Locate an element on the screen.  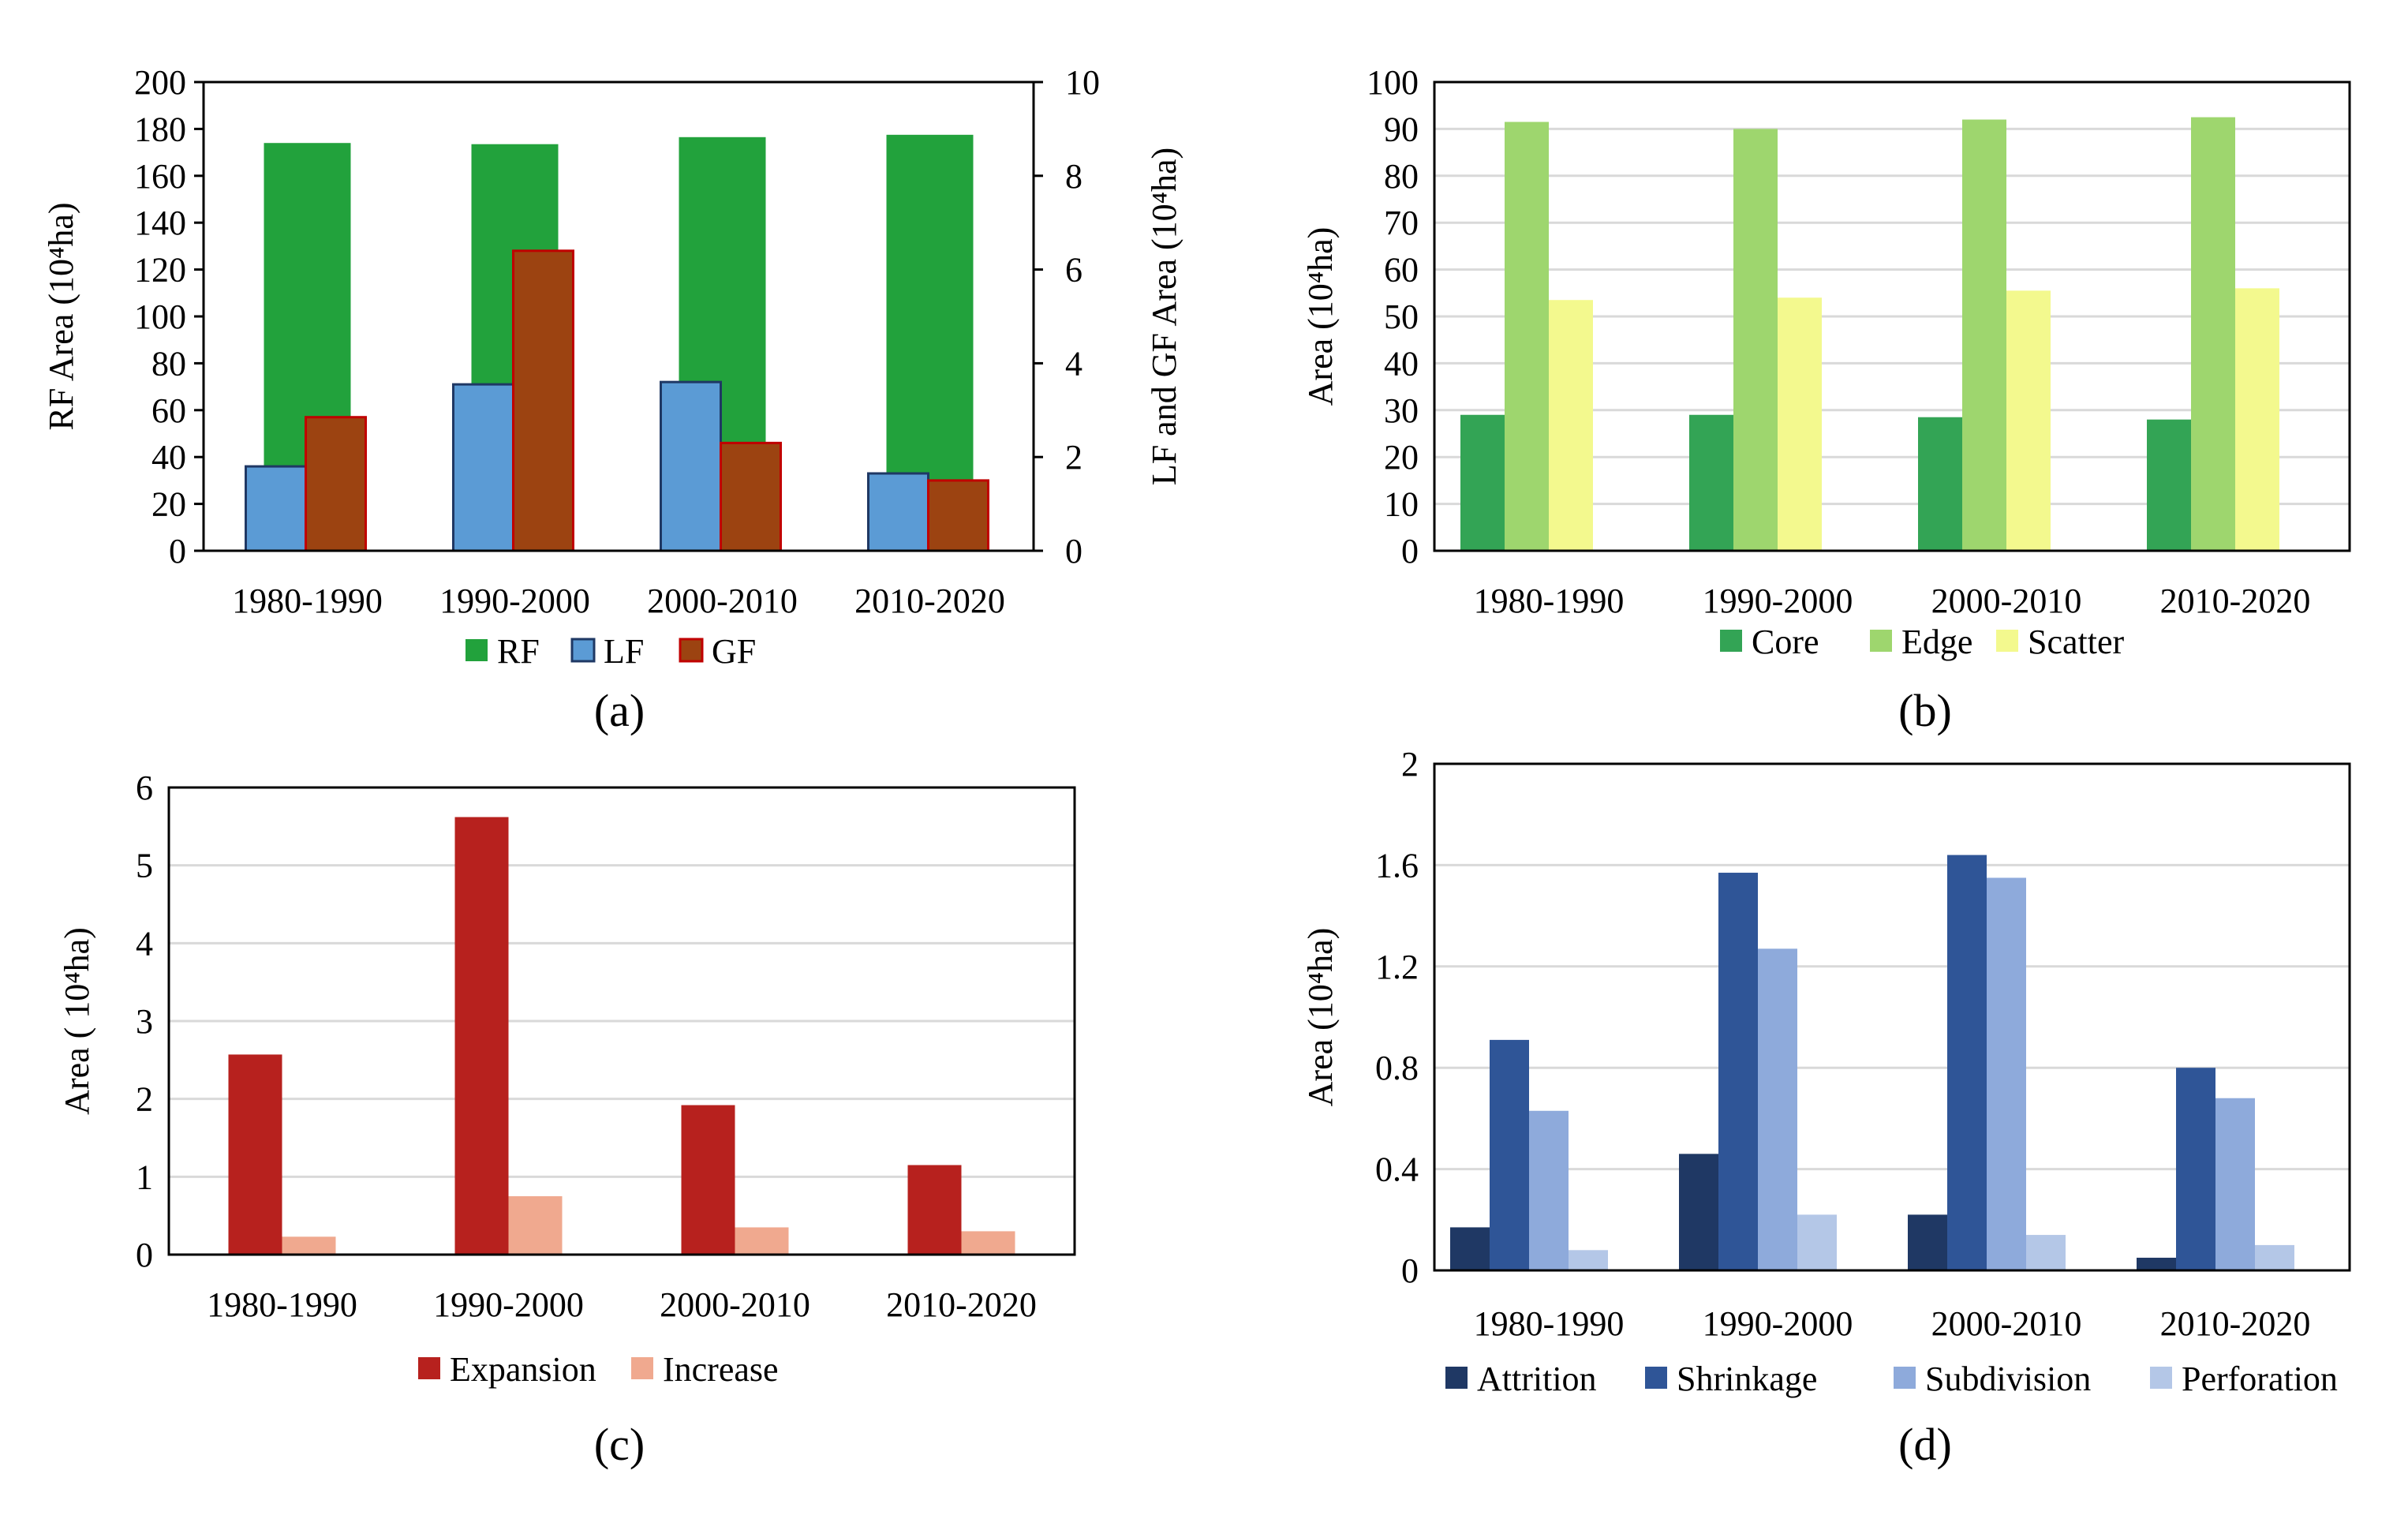
y-tick-label: 1.2 is located at coordinates (1397, 967).